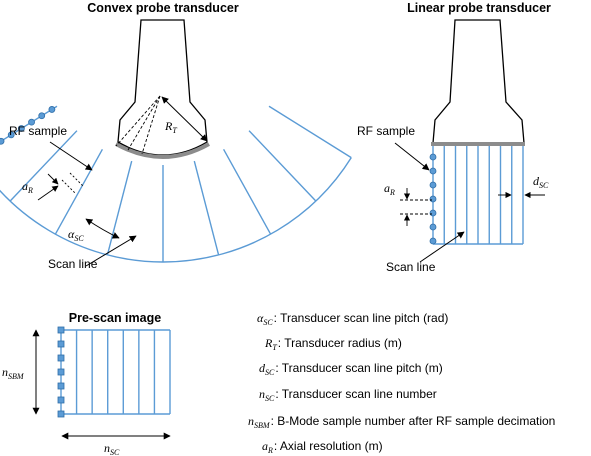 This screenshot has height=456, width=591. I want to click on prescan-scan-lines, so click(115, 372).